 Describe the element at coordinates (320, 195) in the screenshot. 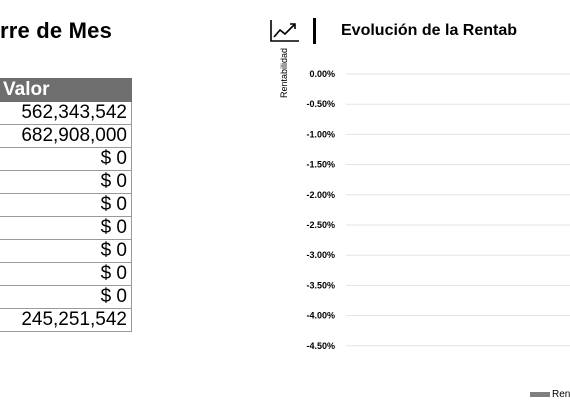

I see `y-tick-label: -2.00%` at that location.